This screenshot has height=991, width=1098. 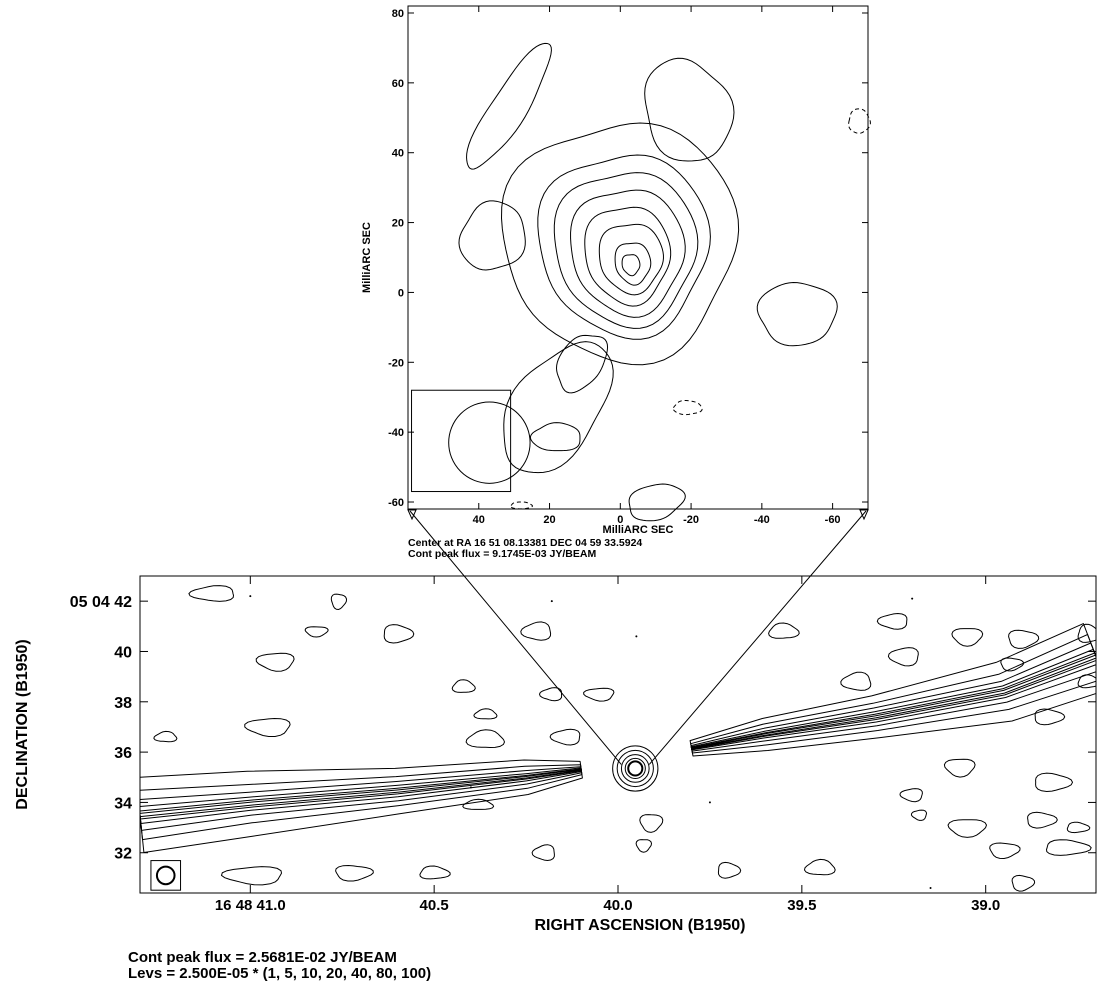 What do you see at coordinates (396, 433) in the screenshot?
I see `inset-y-tick-label: -40` at bounding box center [396, 433].